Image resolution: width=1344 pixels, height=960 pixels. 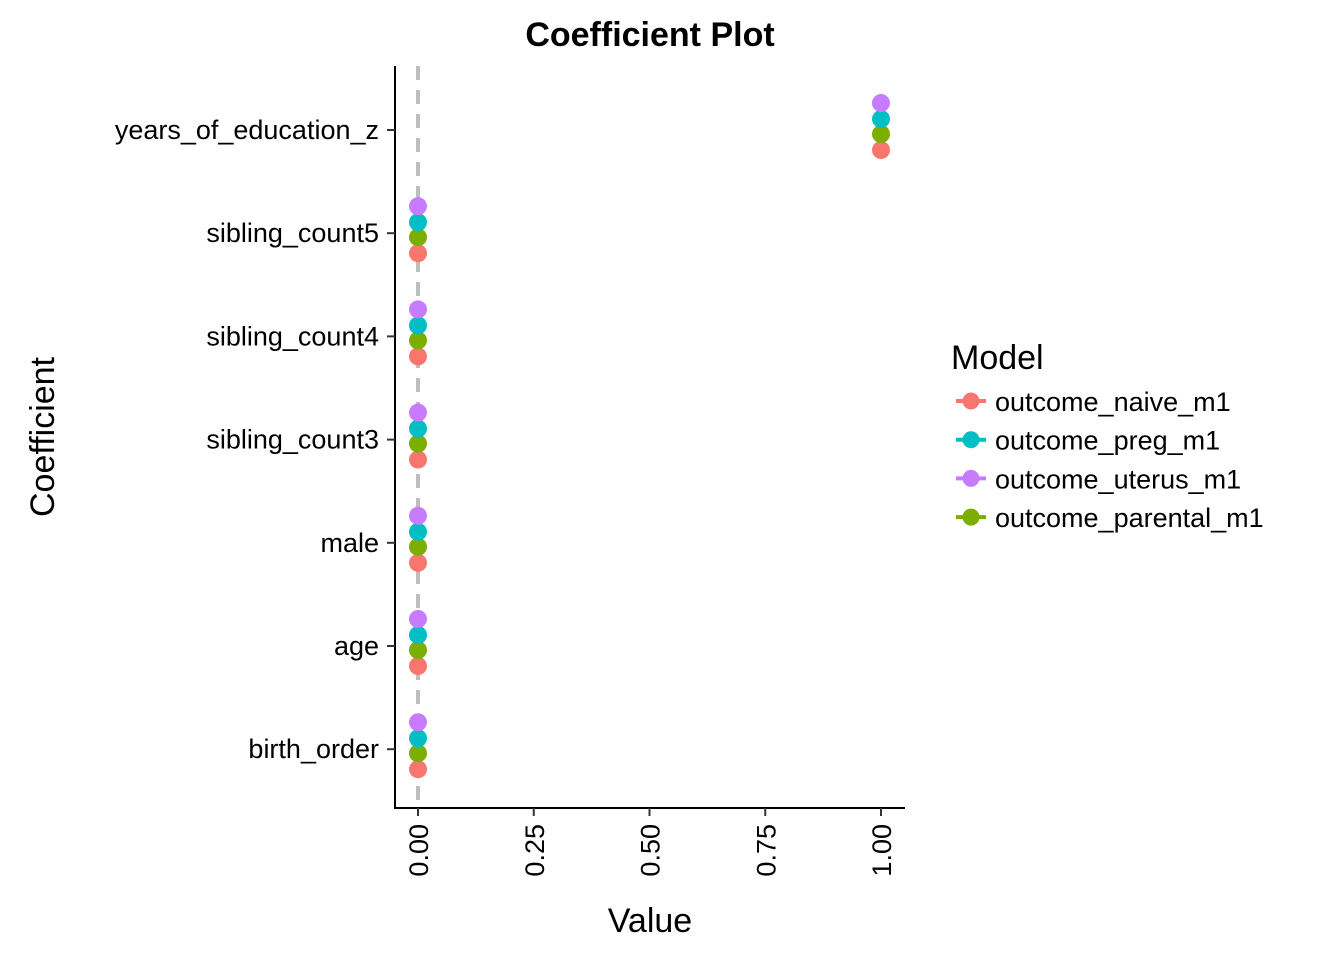 I want to click on legend-label: outcome_parental_m1, so click(x=1129, y=518).